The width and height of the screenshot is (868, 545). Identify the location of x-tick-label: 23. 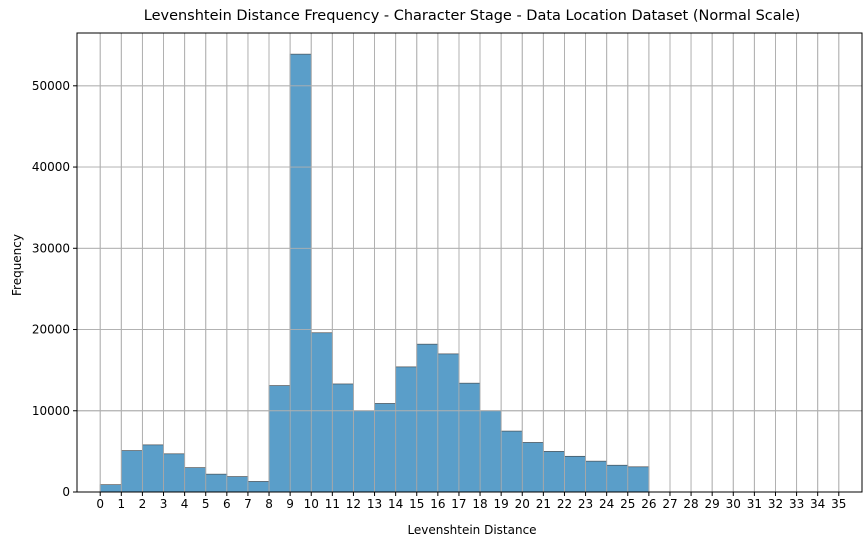
(585, 504).